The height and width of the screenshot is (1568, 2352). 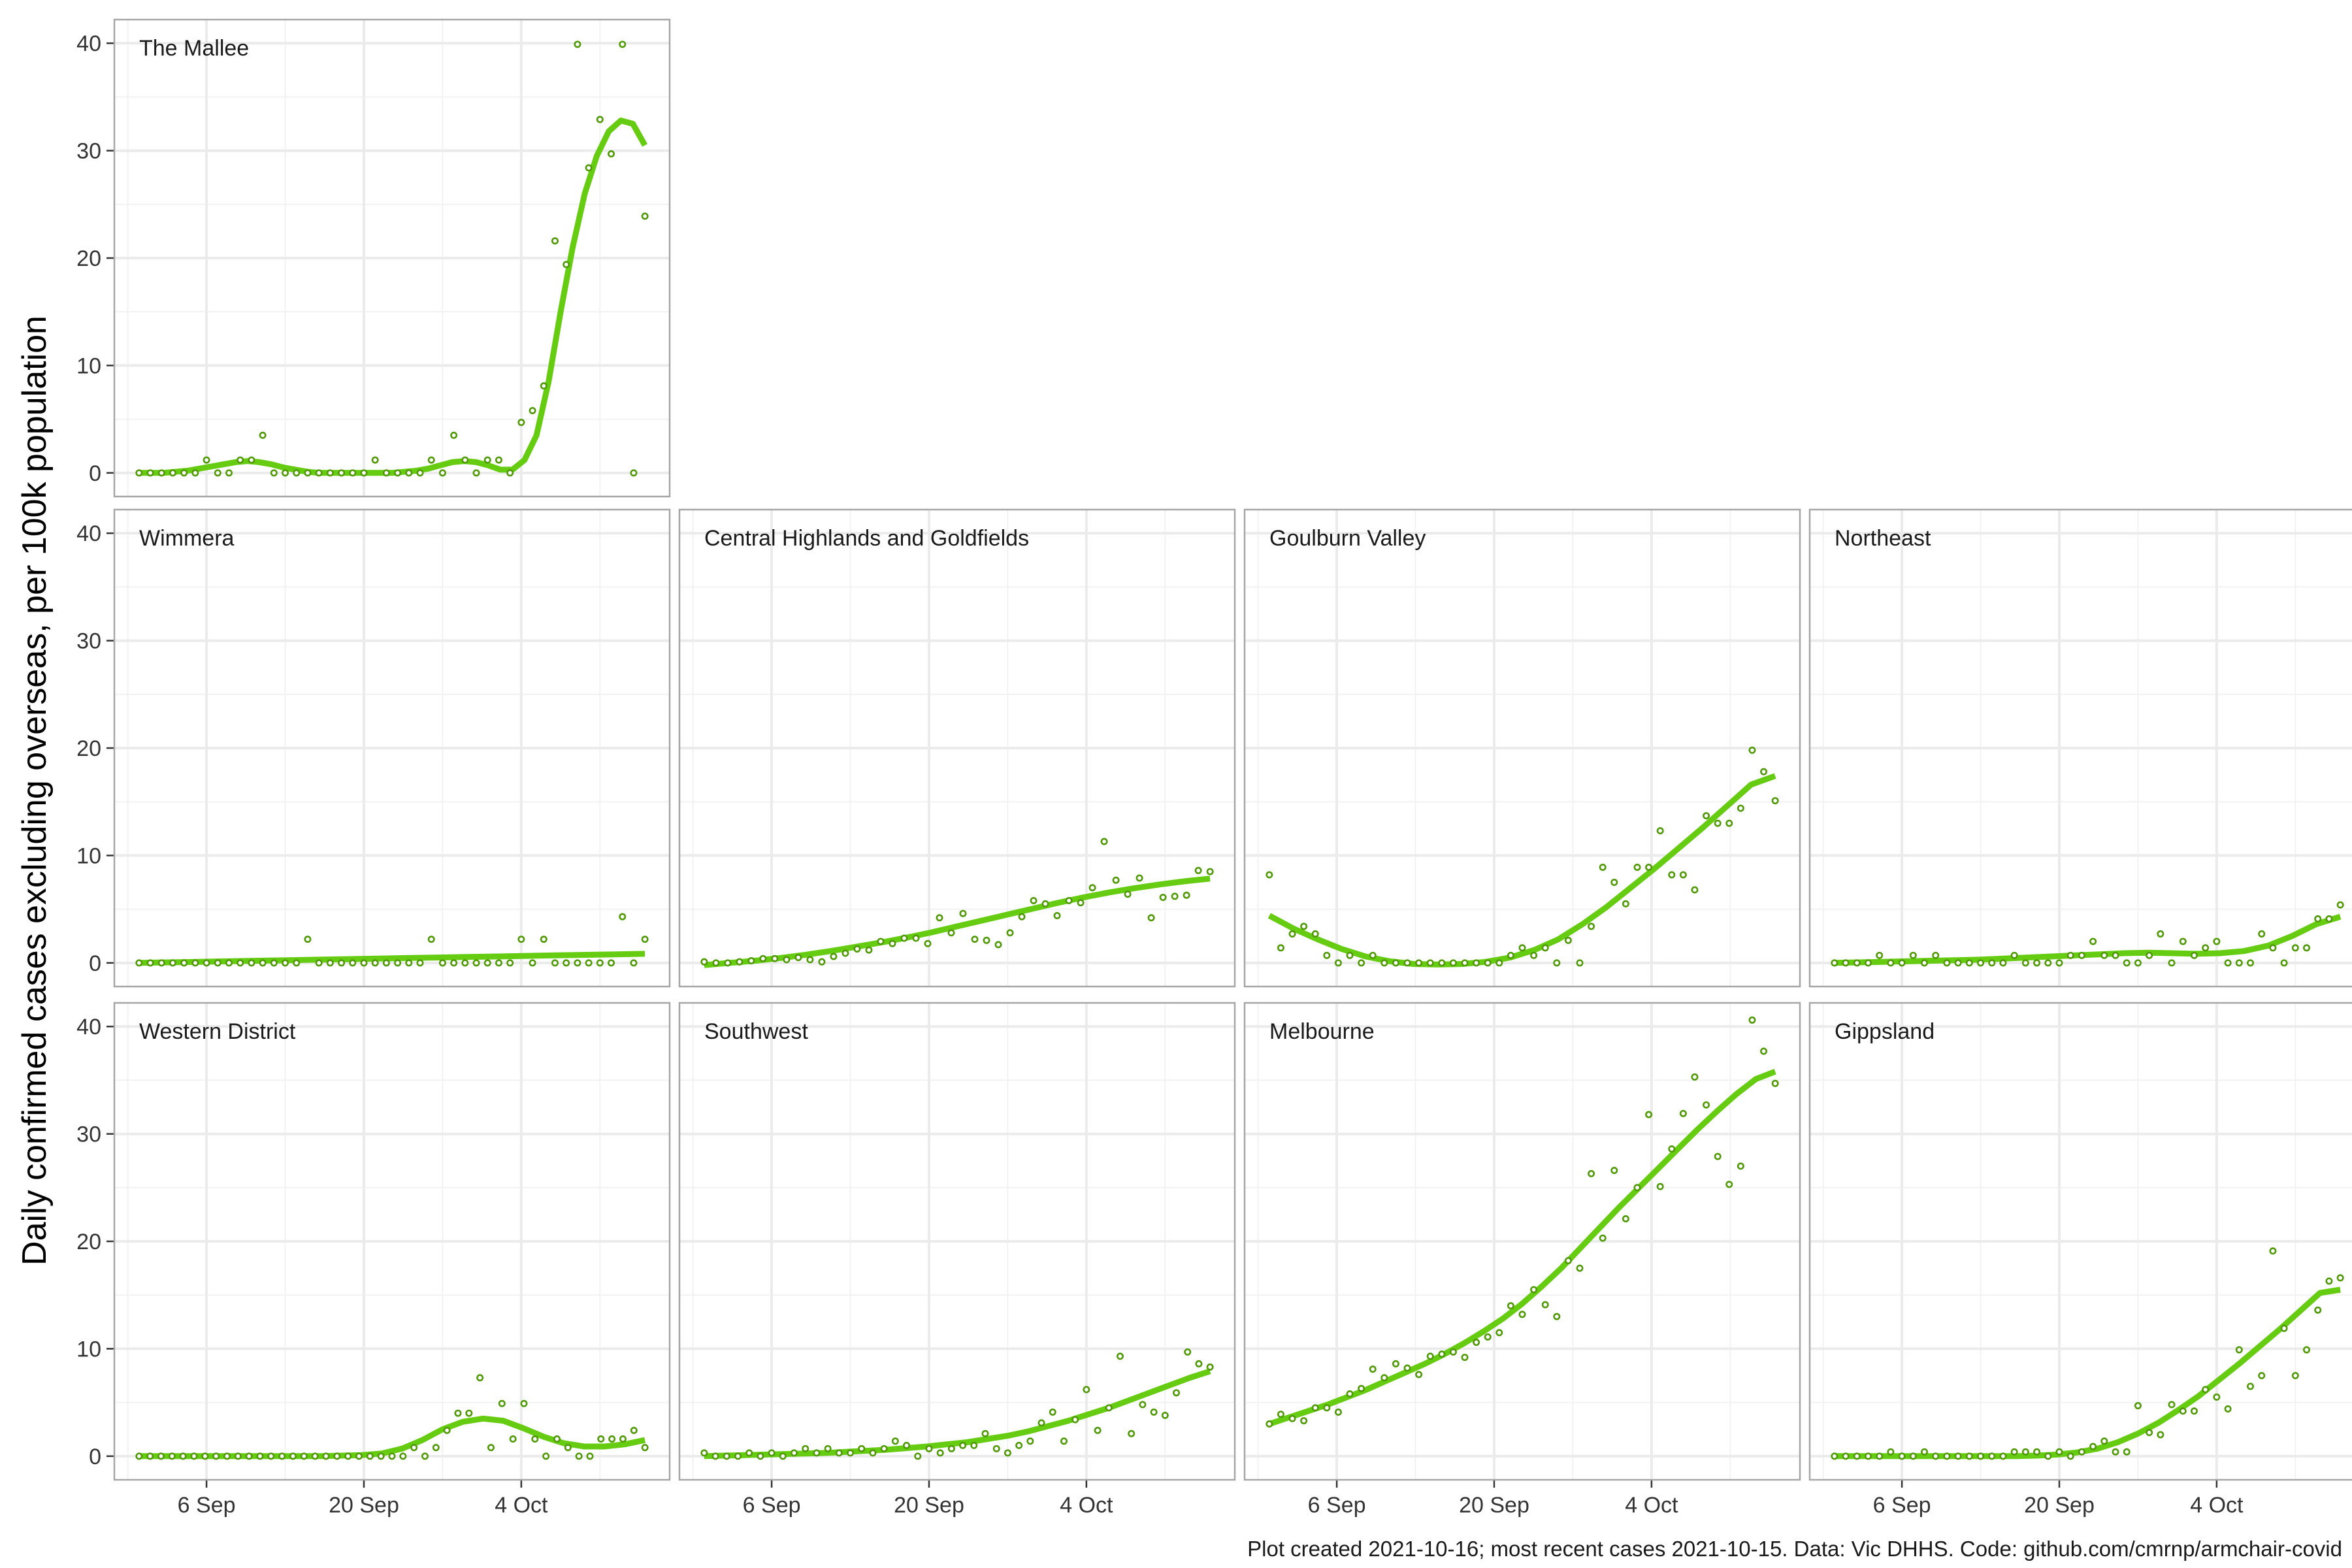 I want to click on panel-title: Southwest, so click(x=756, y=1031).